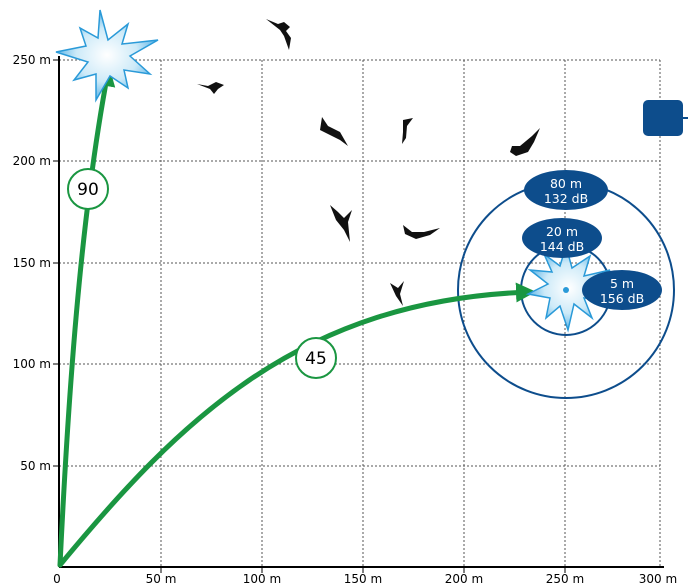 The image size is (688, 587). Describe the element at coordinates (32, 364) in the screenshot. I see `y-tick-label-100: 100 m` at that location.